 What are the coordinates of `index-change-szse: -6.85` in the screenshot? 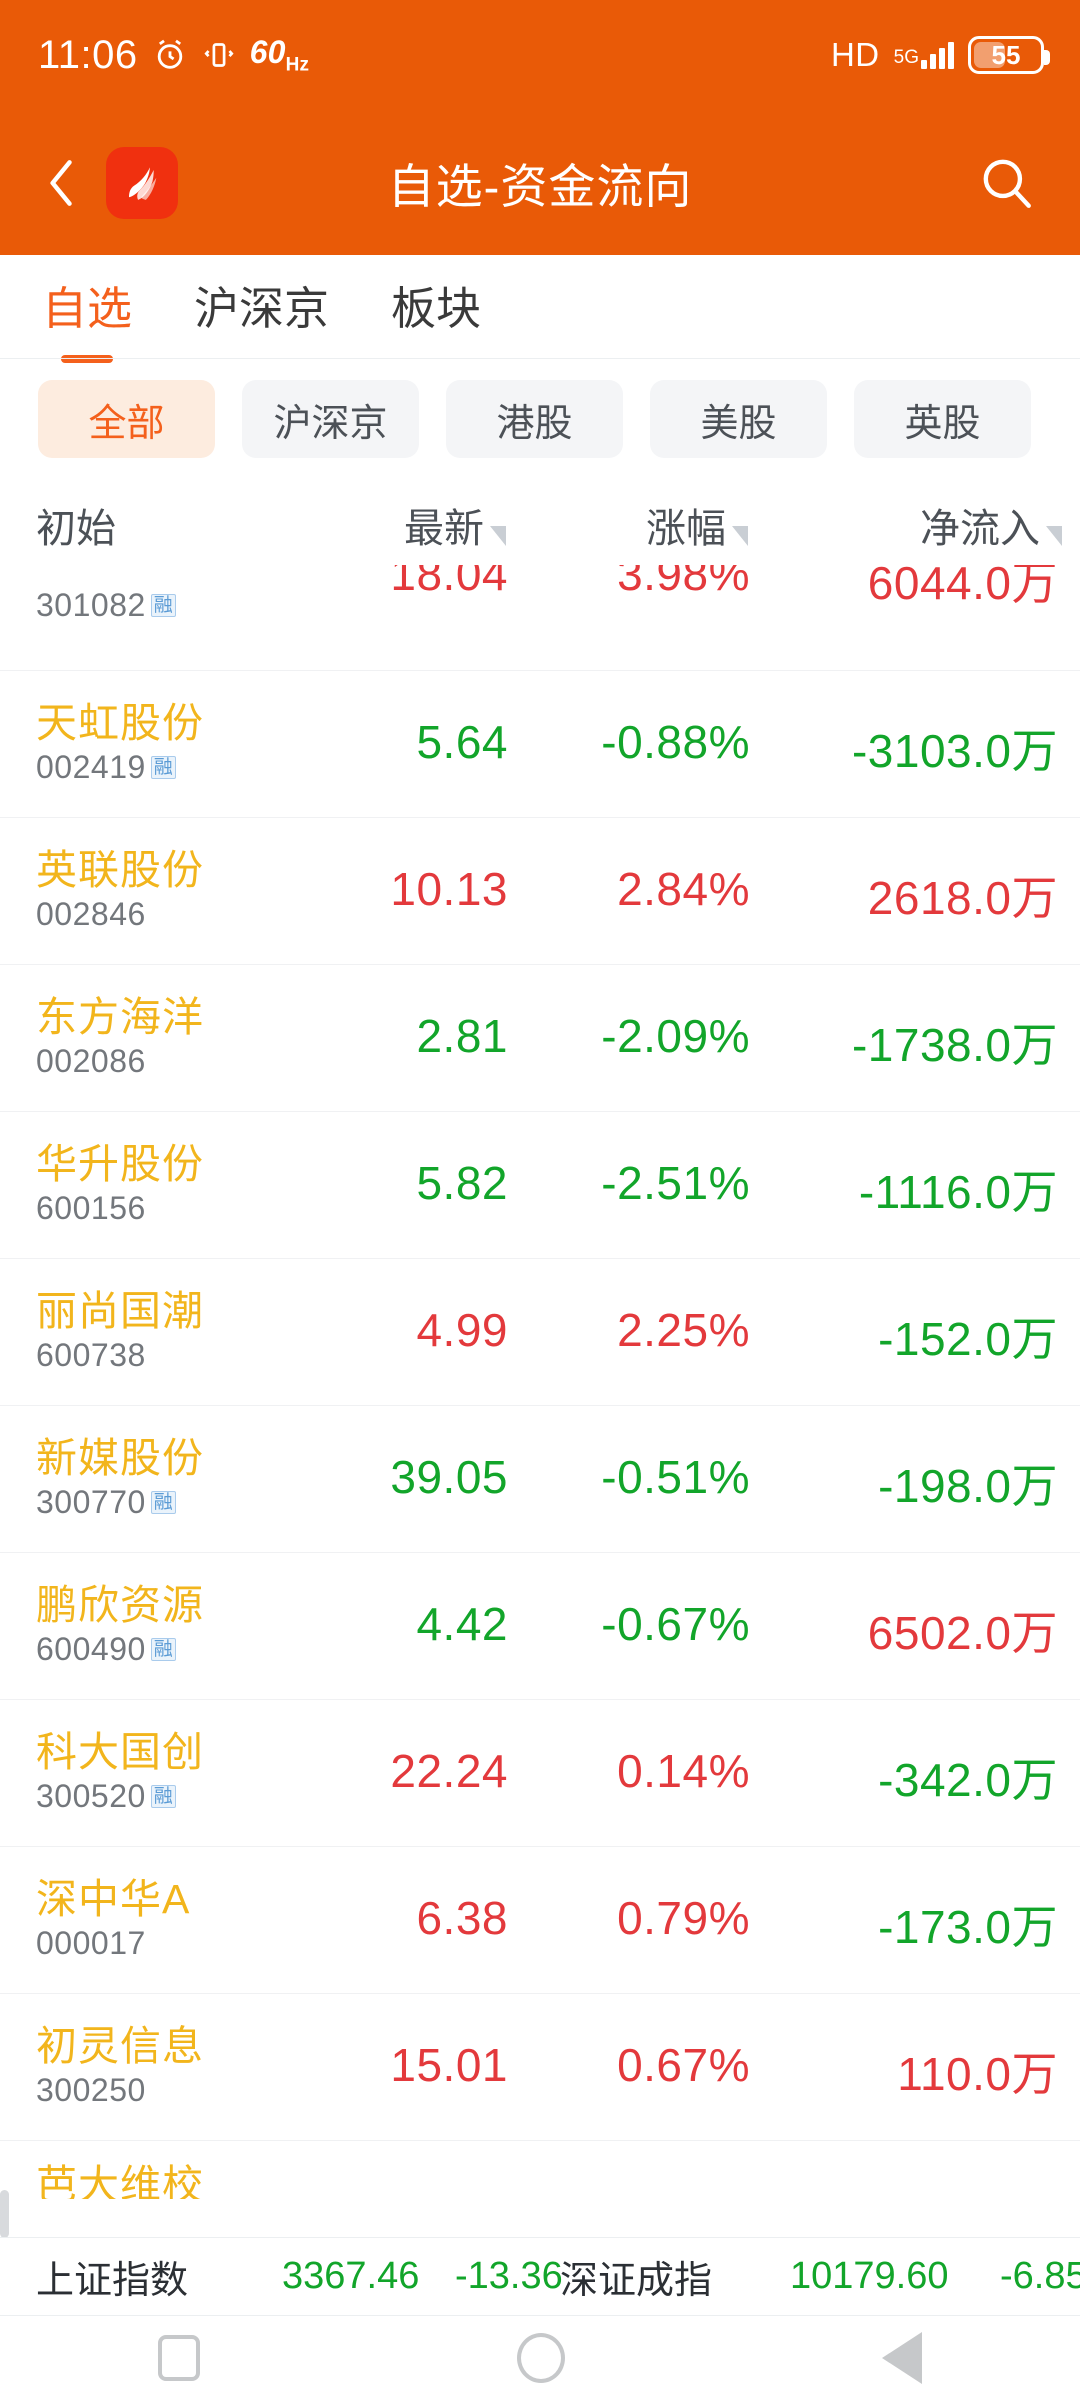 It's located at (1040, 2276).